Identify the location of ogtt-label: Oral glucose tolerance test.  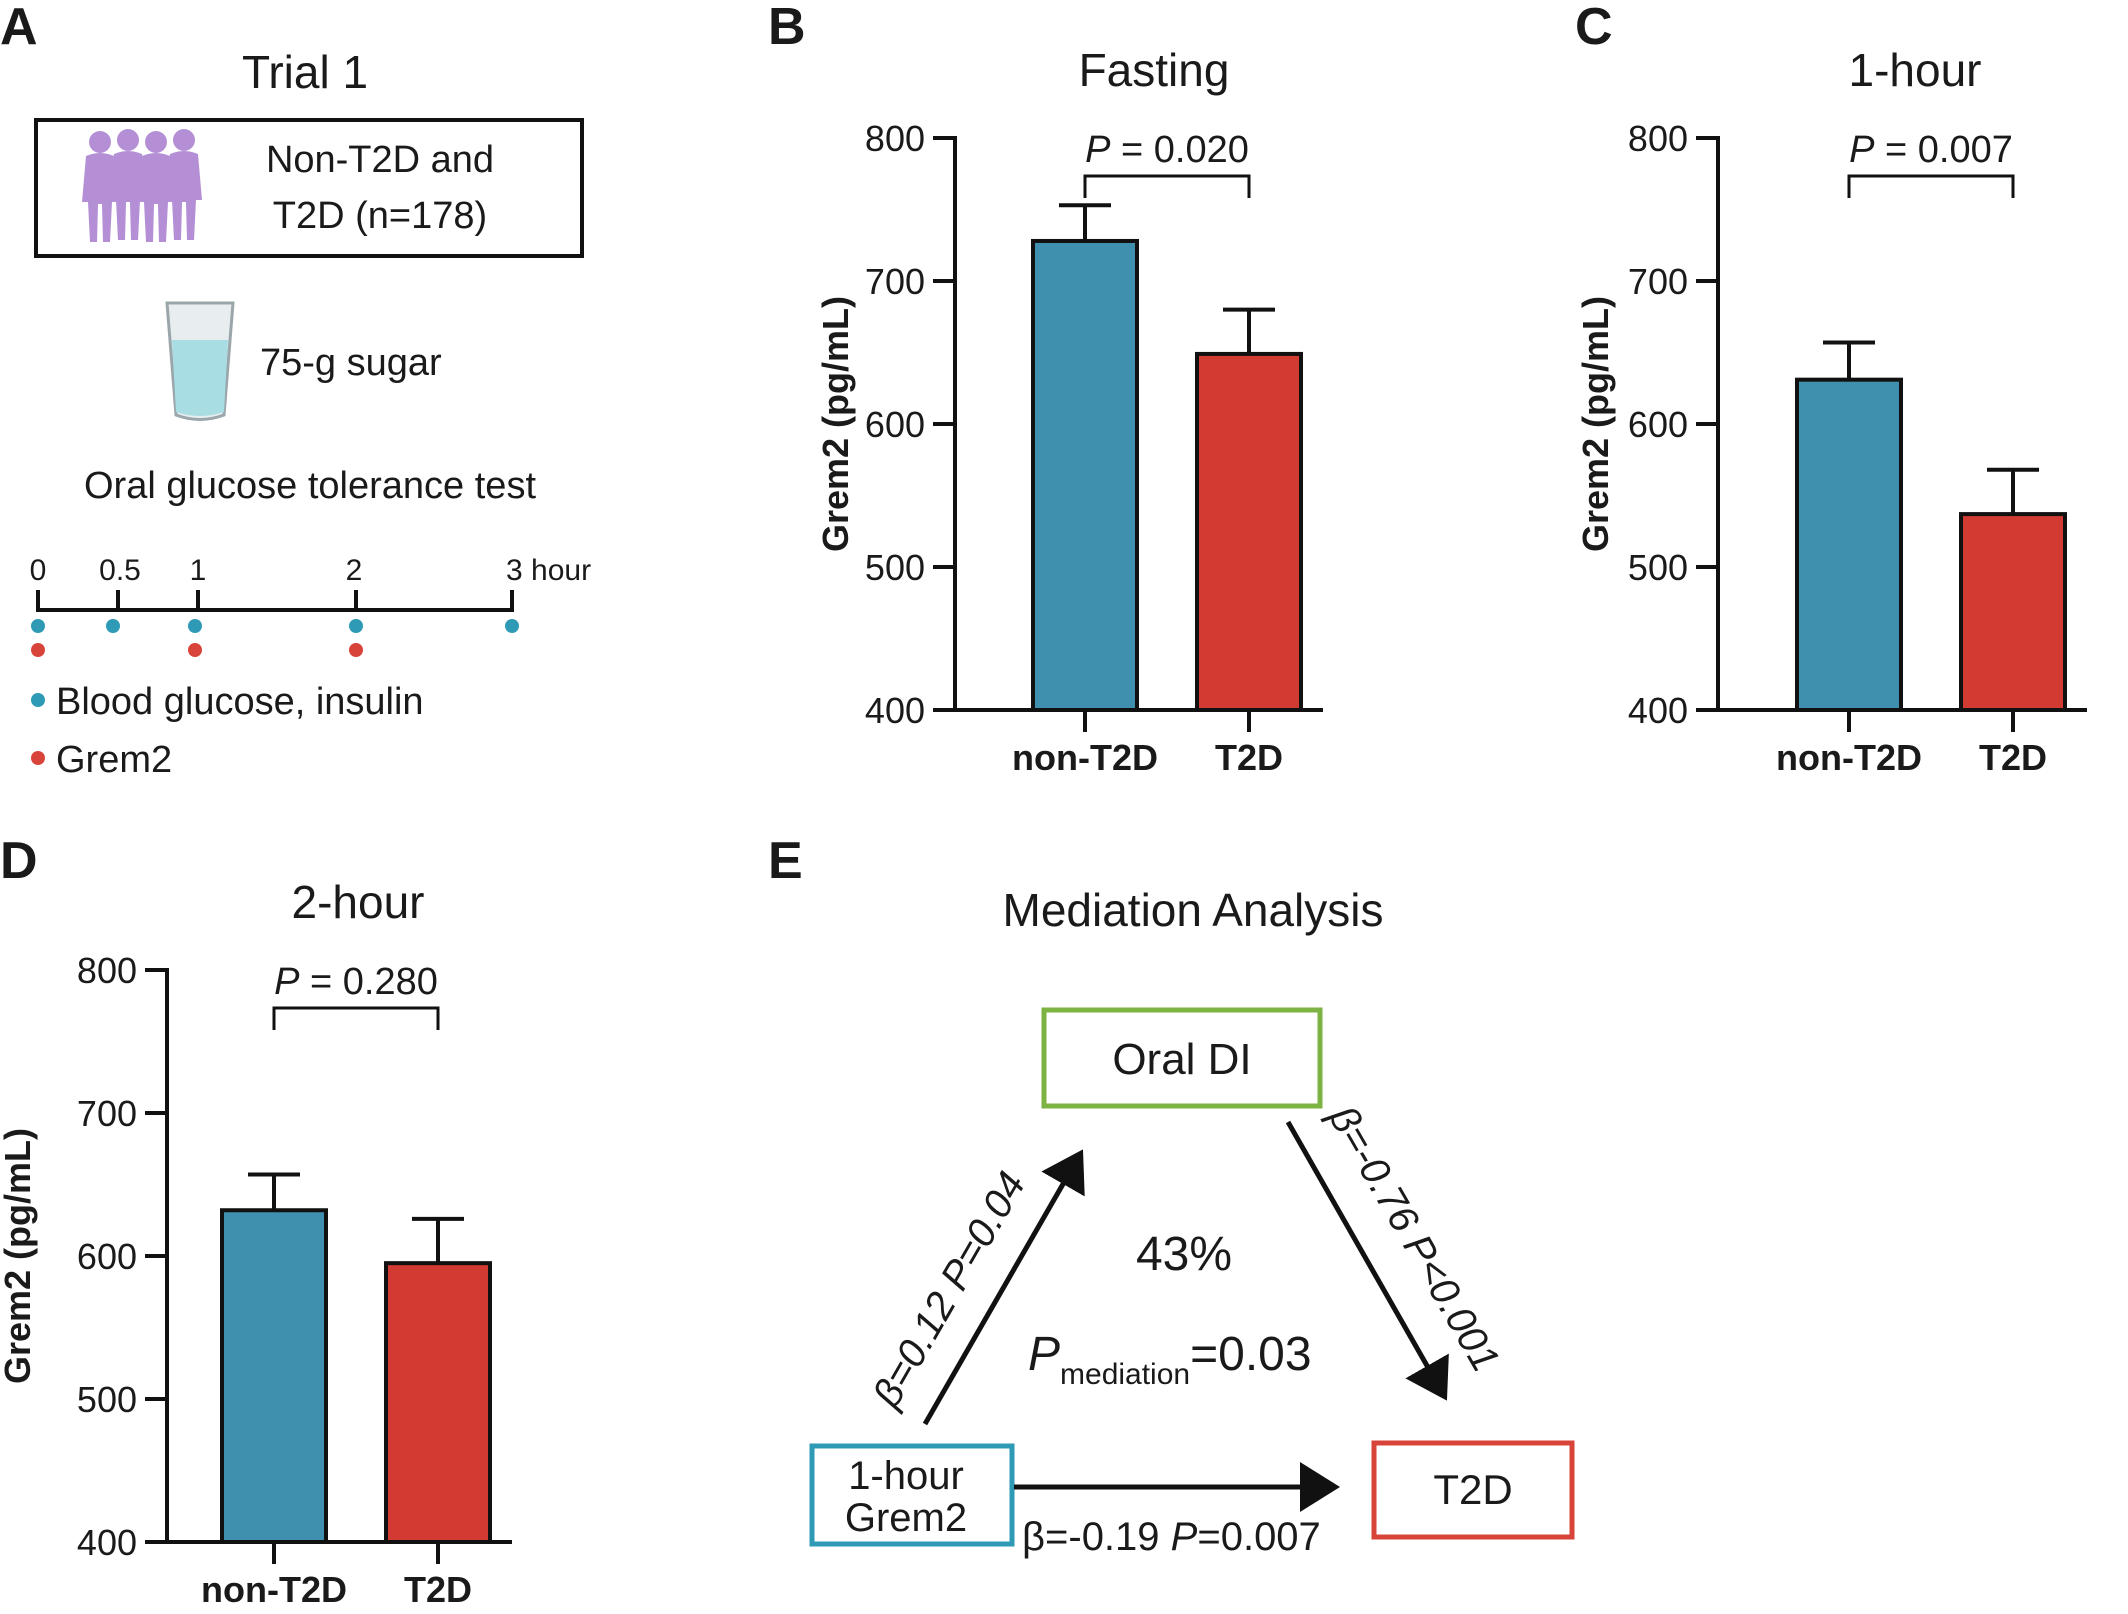
(310, 486).